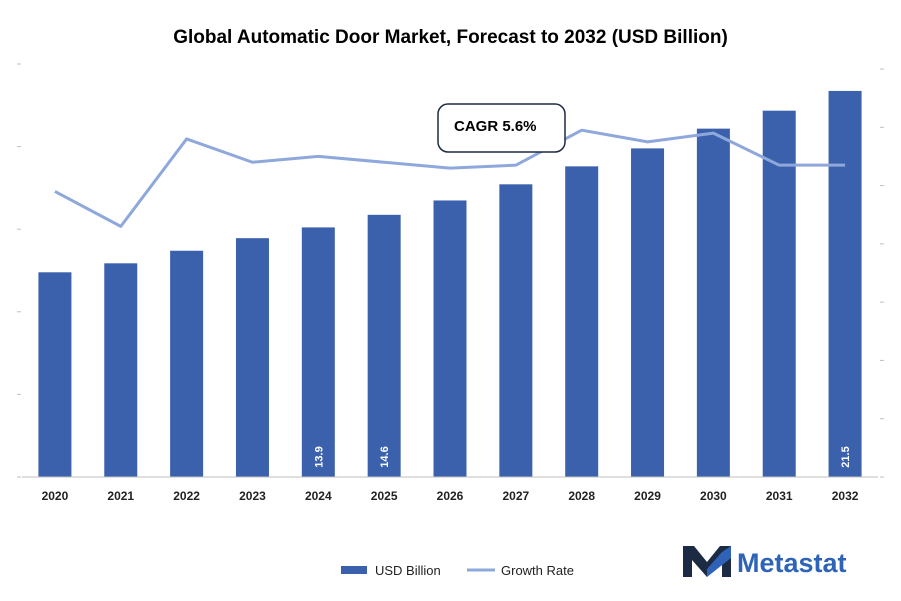 This screenshot has width=901, height=601. What do you see at coordinates (408, 570) in the screenshot?
I see `legend-label-bar: USD Billion` at bounding box center [408, 570].